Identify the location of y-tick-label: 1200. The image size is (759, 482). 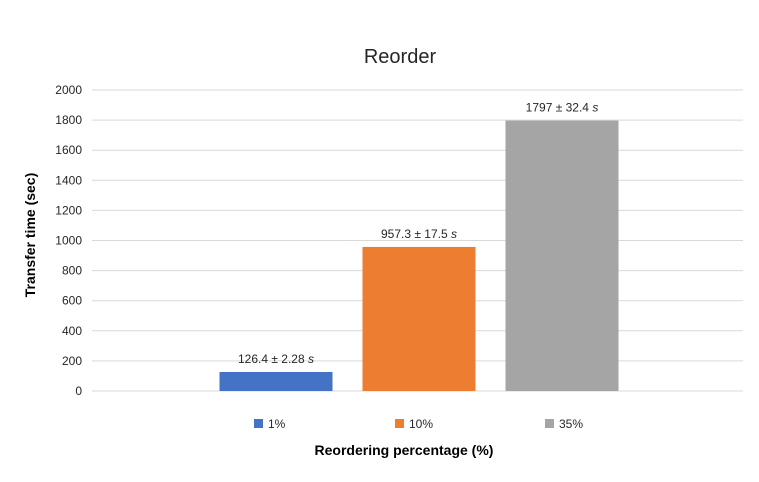
(68, 210).